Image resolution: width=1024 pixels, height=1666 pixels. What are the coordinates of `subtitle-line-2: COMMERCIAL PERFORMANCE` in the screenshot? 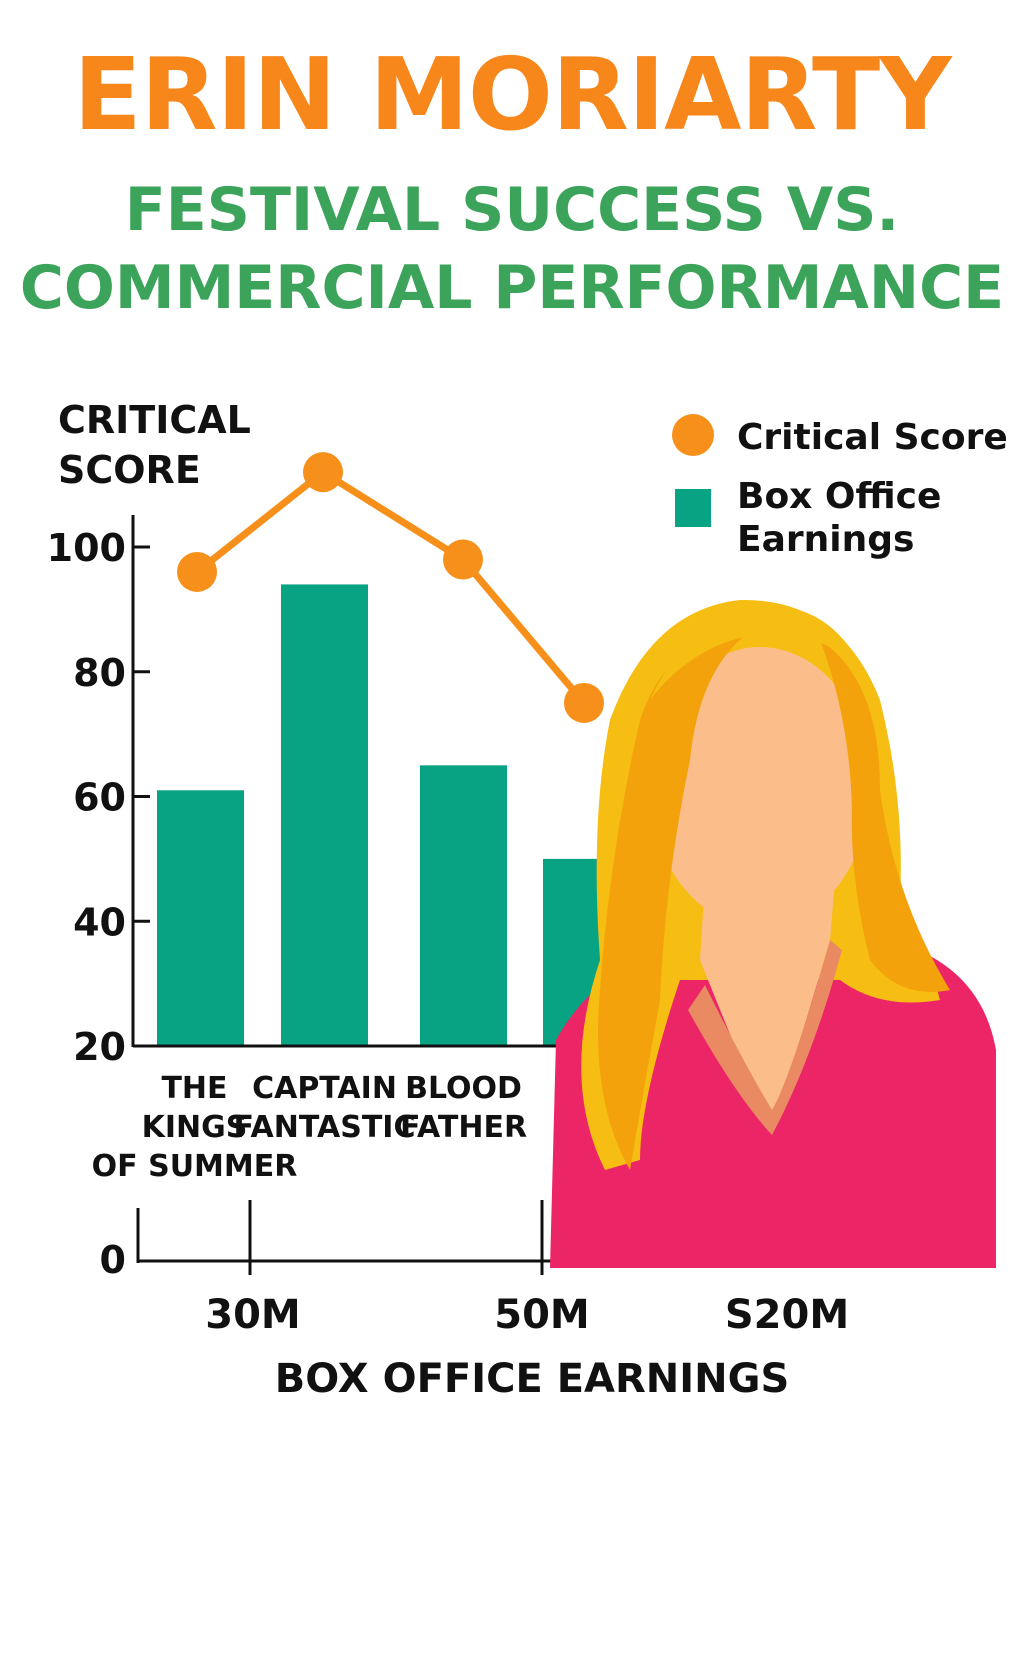 It's located at (512, 288).